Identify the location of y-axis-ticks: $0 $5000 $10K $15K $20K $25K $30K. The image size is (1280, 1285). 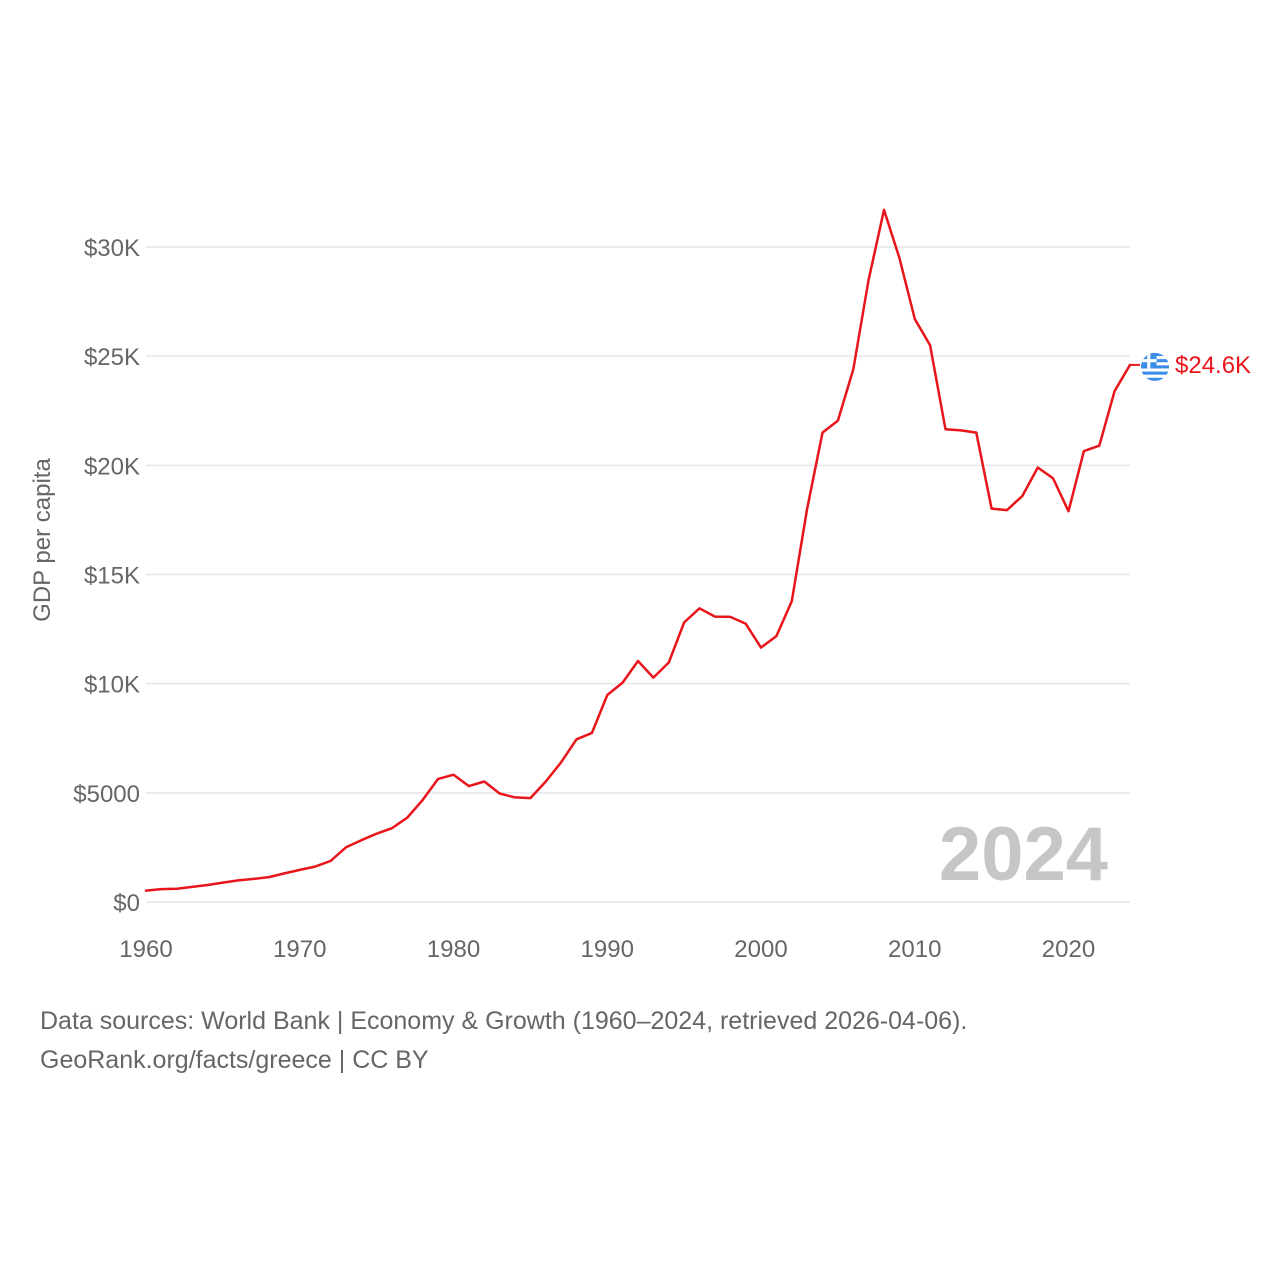
(106, 576).